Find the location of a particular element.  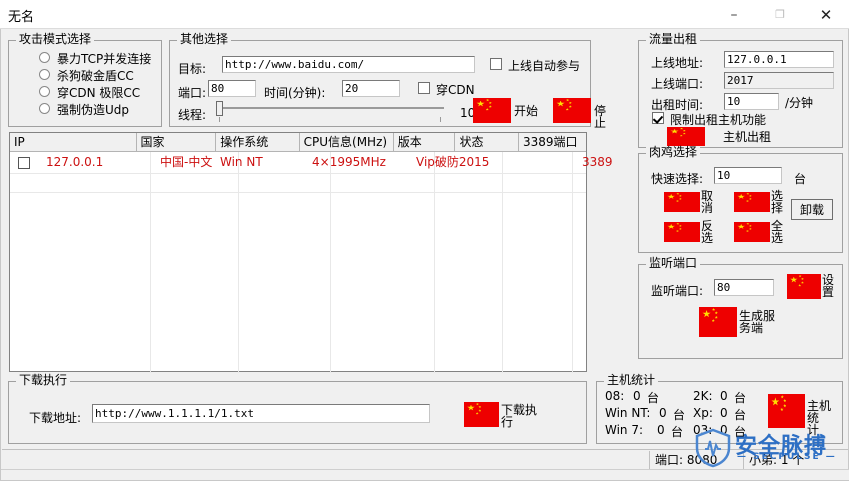

rent-time-label: 出租时间: is located at coordinates (677, 105).